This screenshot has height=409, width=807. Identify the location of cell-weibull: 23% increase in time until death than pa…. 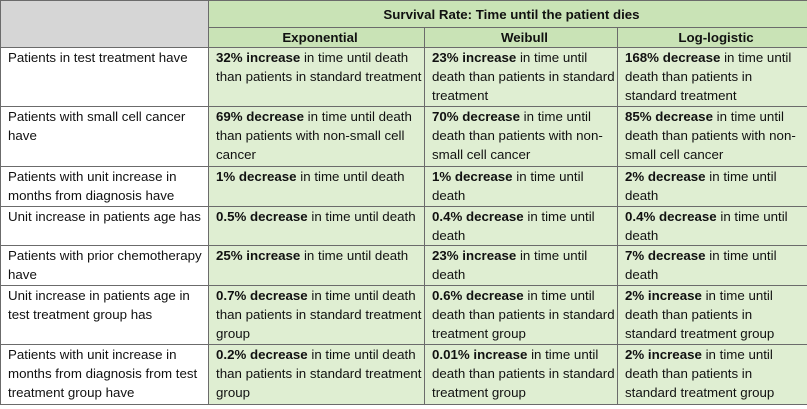
(521, 77).